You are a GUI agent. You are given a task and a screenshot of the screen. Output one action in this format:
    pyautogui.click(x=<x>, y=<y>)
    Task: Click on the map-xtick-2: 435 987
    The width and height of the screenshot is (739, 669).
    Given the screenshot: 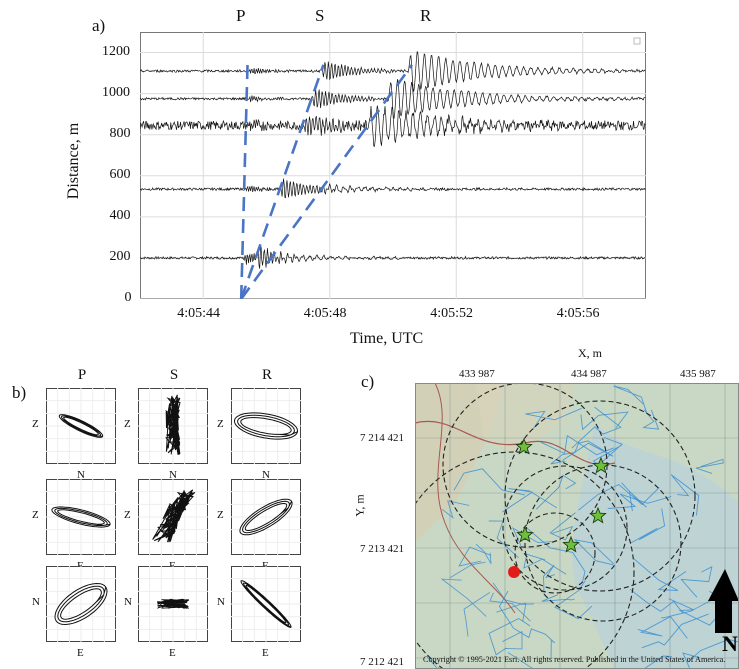 What is the action you would take?
    pyautogui.click(x=698, y=374)
    